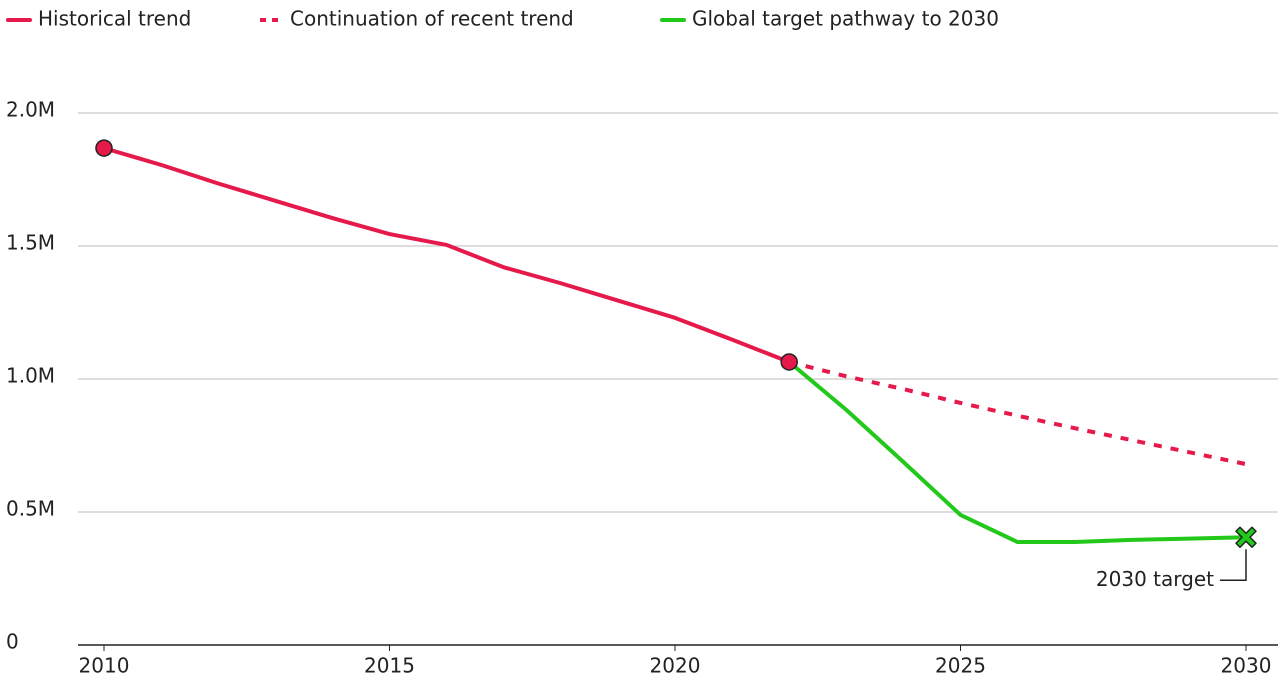  I want to click on legend-label: Global target pathway to 2030, so click(845, 19).